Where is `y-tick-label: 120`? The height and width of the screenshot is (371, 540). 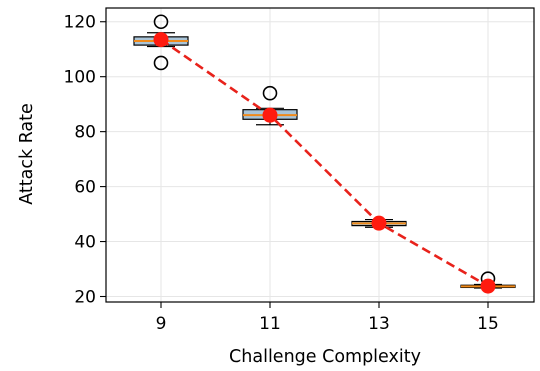 y-tick-label: 120 is located at coordinates (80, 23).